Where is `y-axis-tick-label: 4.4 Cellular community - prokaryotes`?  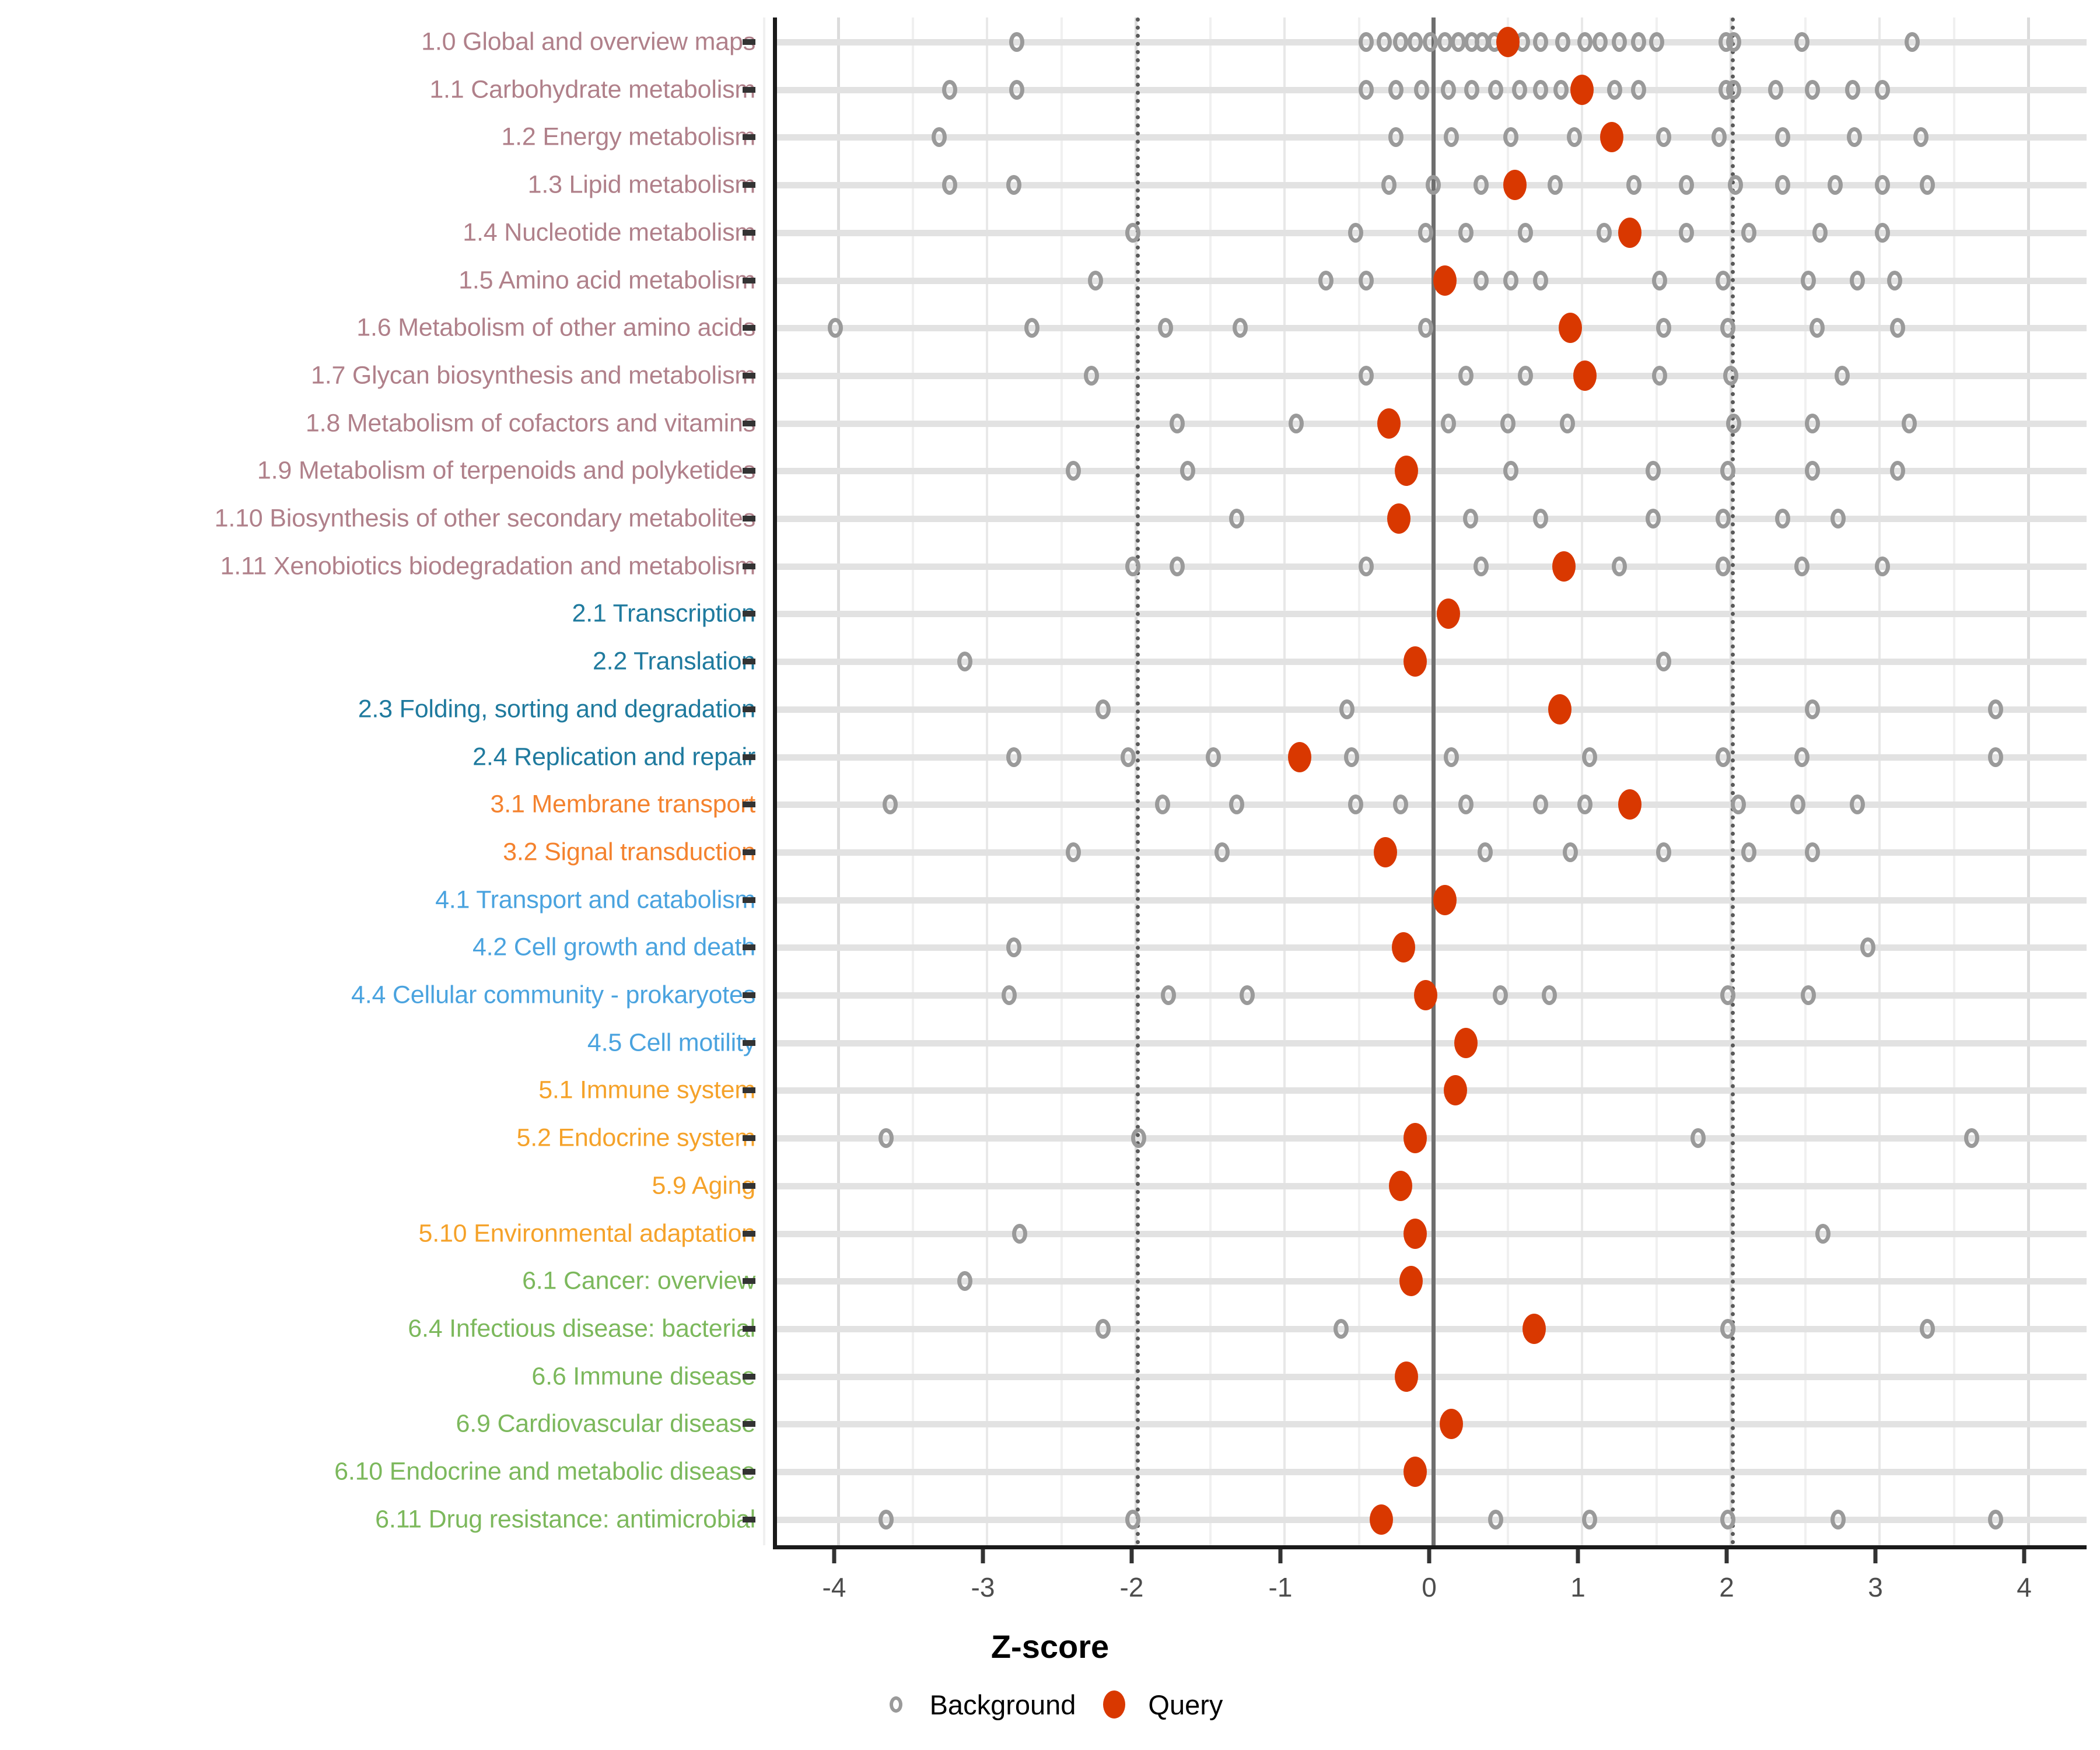
y-axis-tick-label: 4.4 Cellular community - prokaryotes is located at coordinates (553, 995).